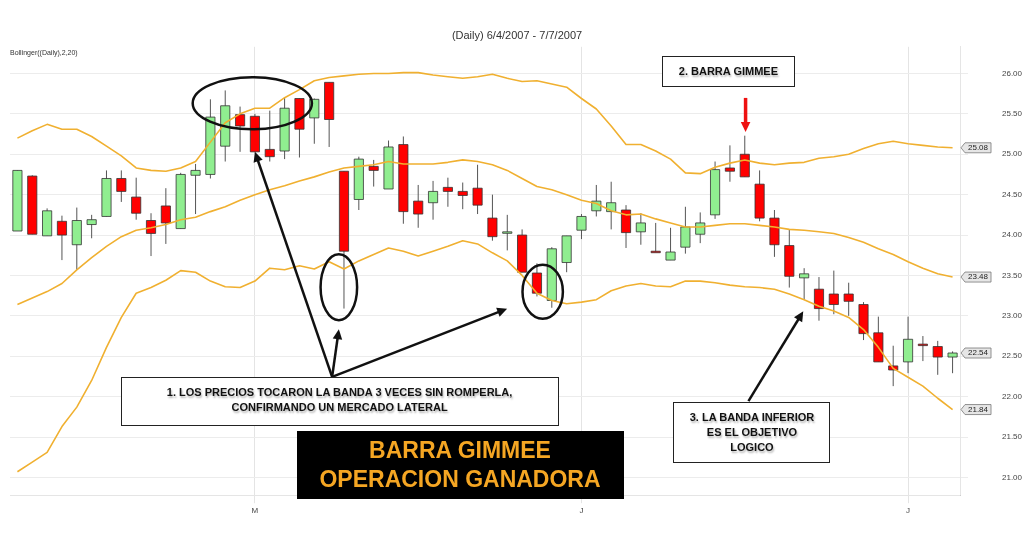  I want to click on x-tick-label: M, so click(255, 511).